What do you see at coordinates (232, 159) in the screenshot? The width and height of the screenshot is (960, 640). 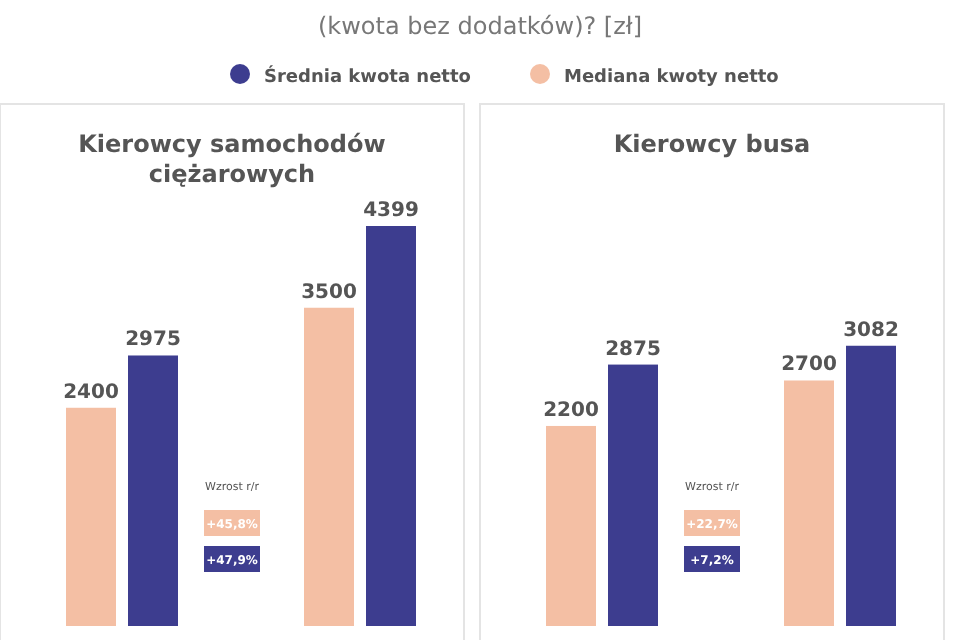 I see `chart-subtitle: Kierowcy samochodów ciężarowych` at bounding box center [232, 159].